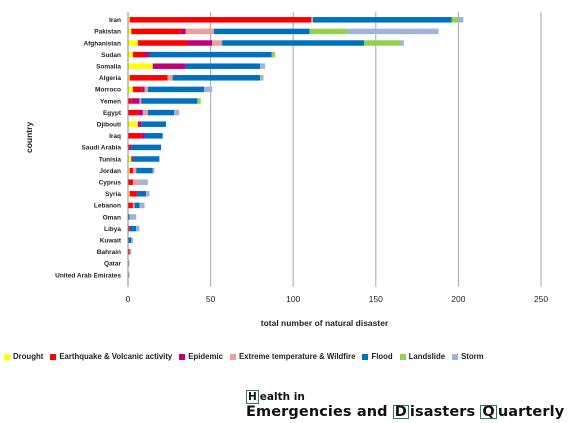 The width and height of the screenshot is (579, 423). I want to click on logo-text: Emergencies and, so click(319, 412).